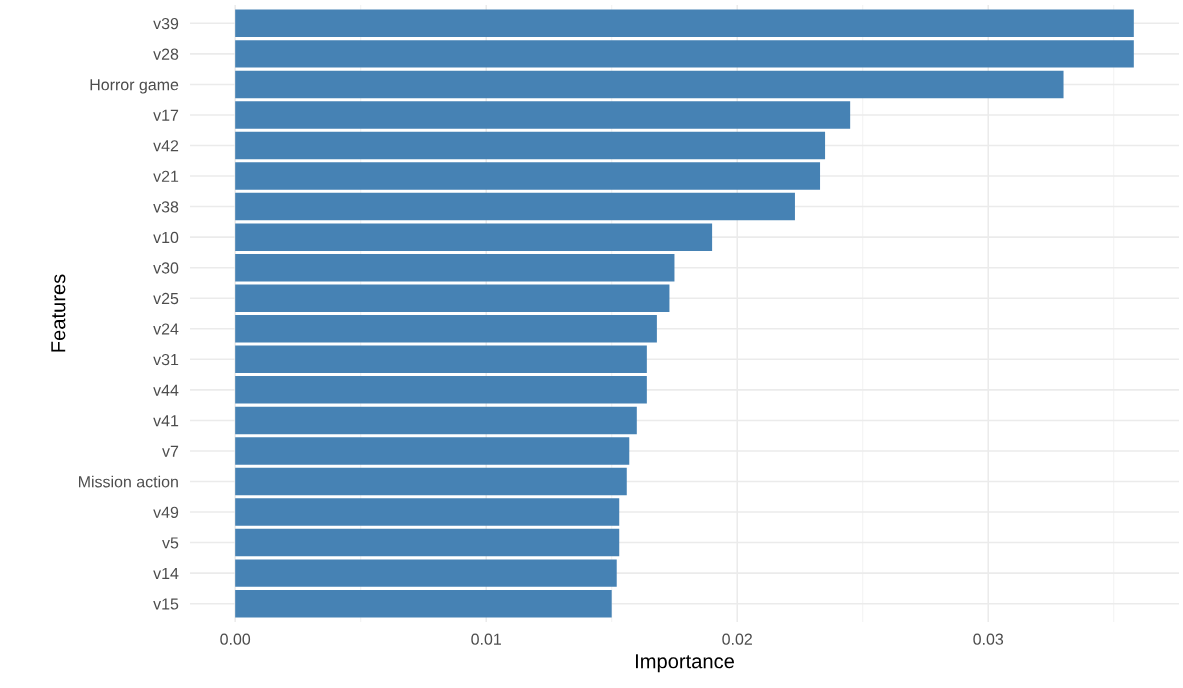 This screenshot has width=1183, height=688. Describe the element at coordinates (988, 639) in the screenshot. I see `x-tick-label: 0.03` at that location.